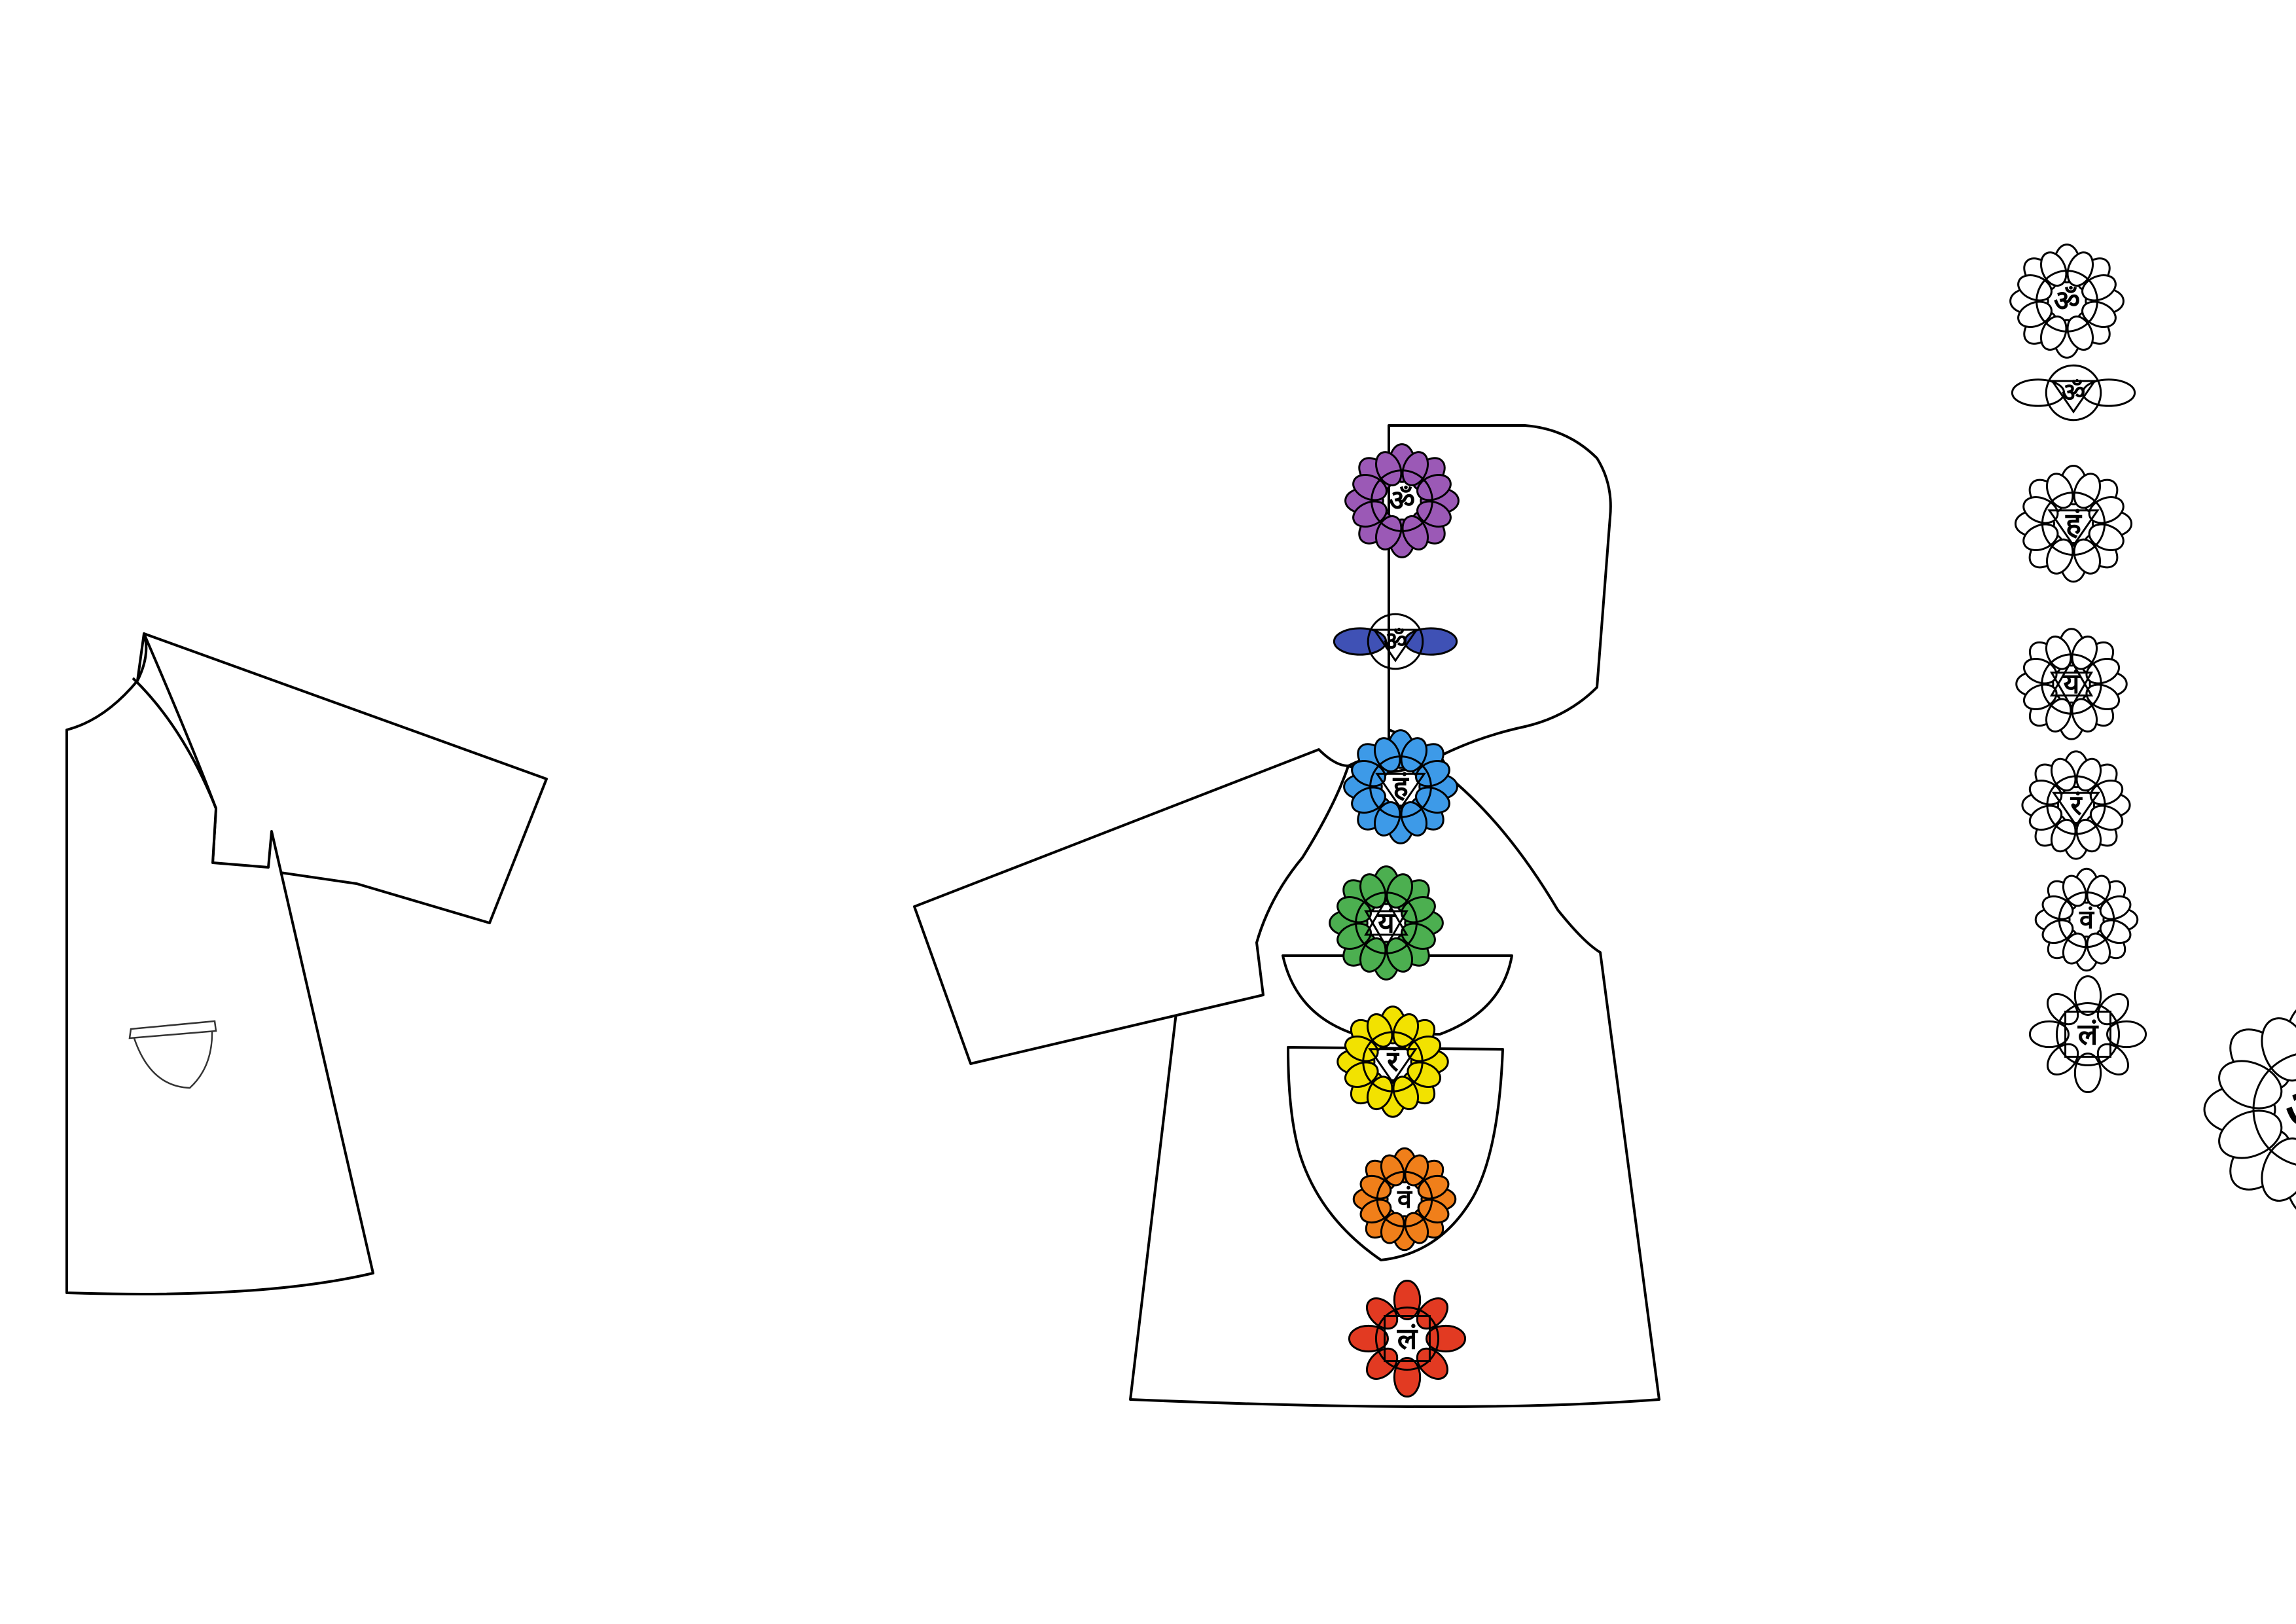 The width and height of the screenshot is (2296, 1624). Describe the element at coordinates (219, 963) in the screenshot. I see `side-view-body` at that location.